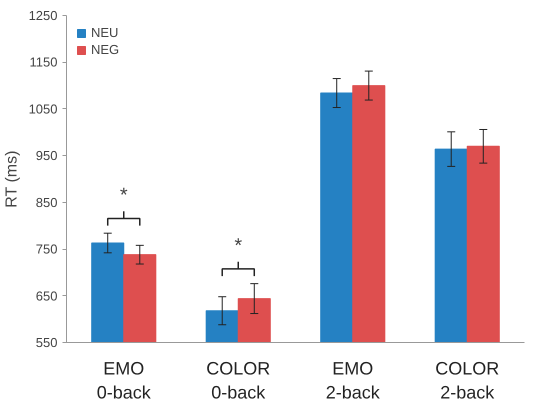 This screenshot has width=534, height=405. What do you see at coordinates (47, 156) in the screenshot?
I see `y-tick-label: 950` at bounding box center [47, 156].